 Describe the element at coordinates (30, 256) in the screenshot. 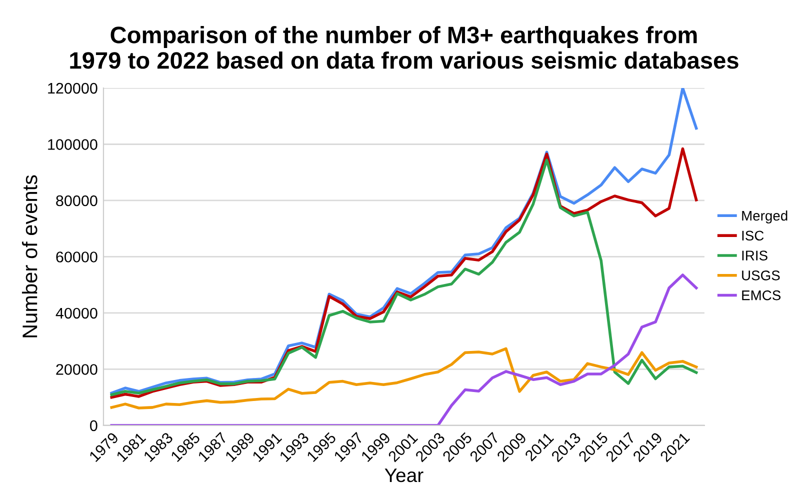

I see `y-axis-title: Number of events` at that location.